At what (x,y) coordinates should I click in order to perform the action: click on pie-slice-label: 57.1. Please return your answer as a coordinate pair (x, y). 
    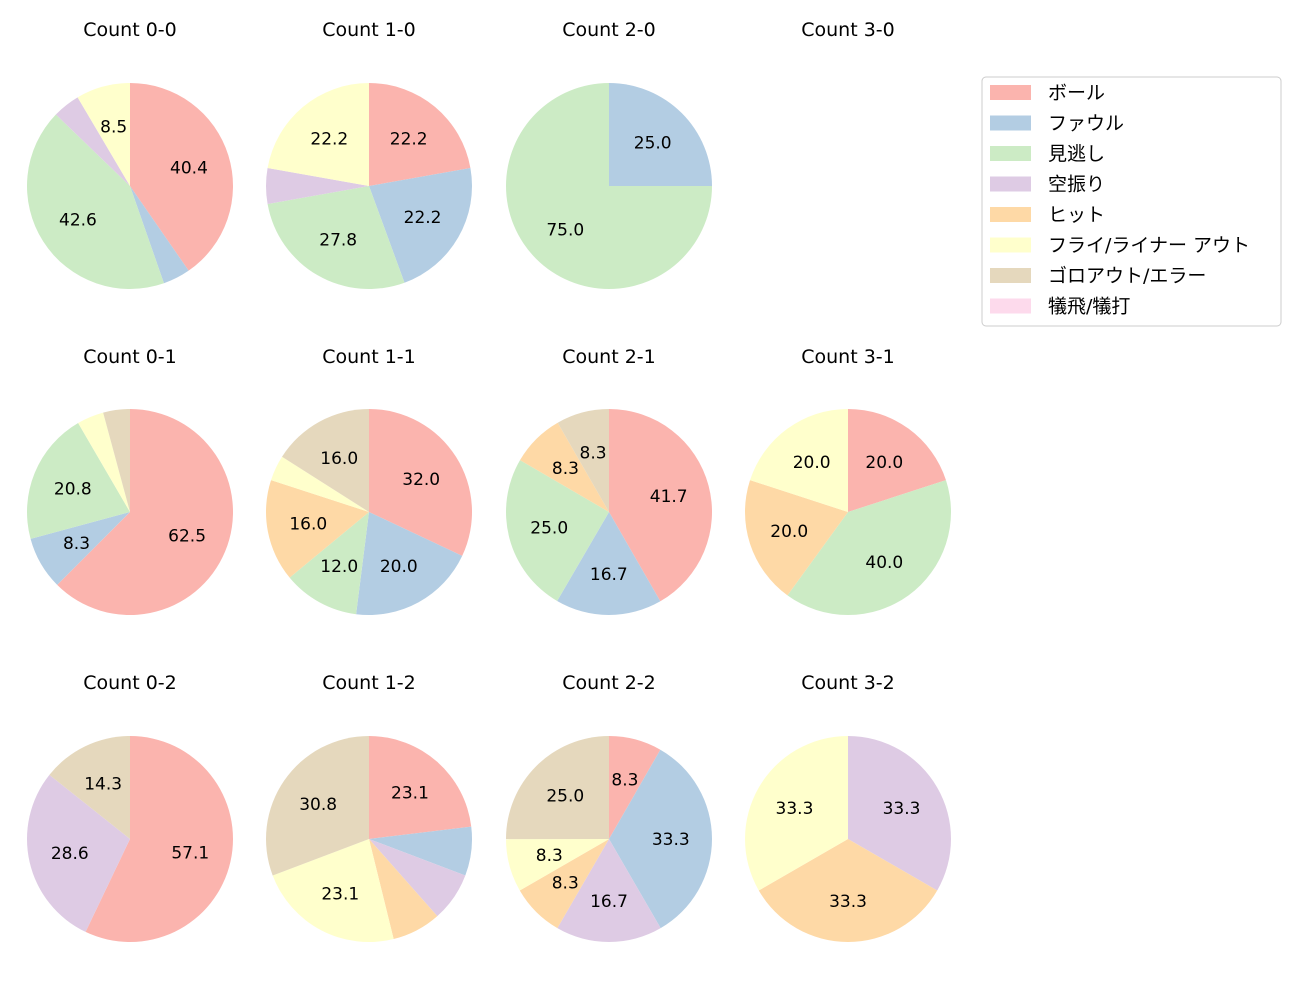
    Looking at the image, I should click on (190, 854).